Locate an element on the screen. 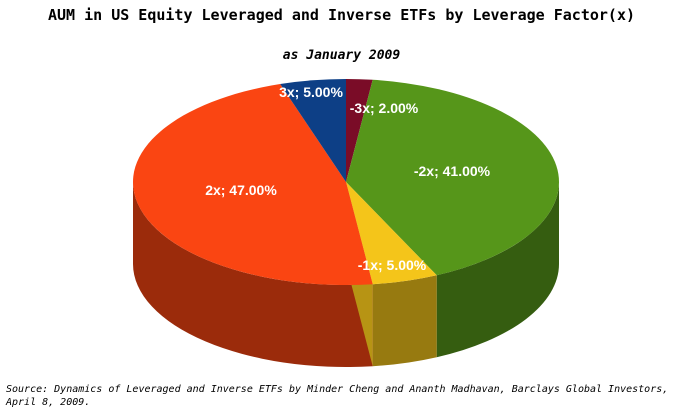 Image resolution: width=683 pixels, height=417 pixels. pie-slice--2x is located at coordinates (452, 177).